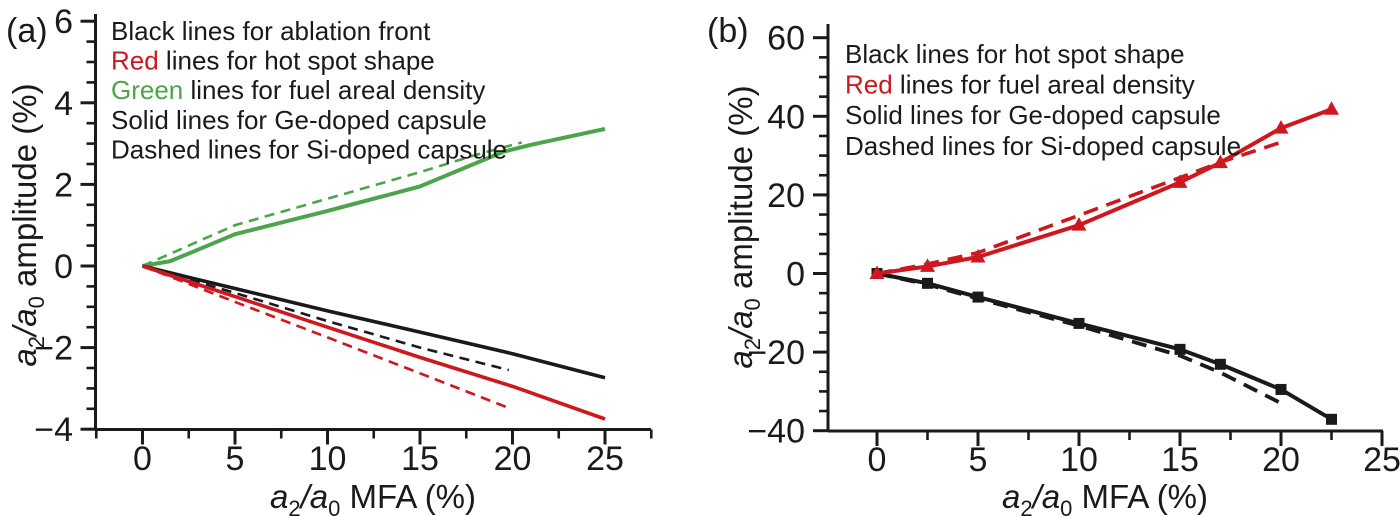  Describe the element at coordinates (326, 318) in the screenshot. I see `series-line-ablation-front-si-dashed` at that location.